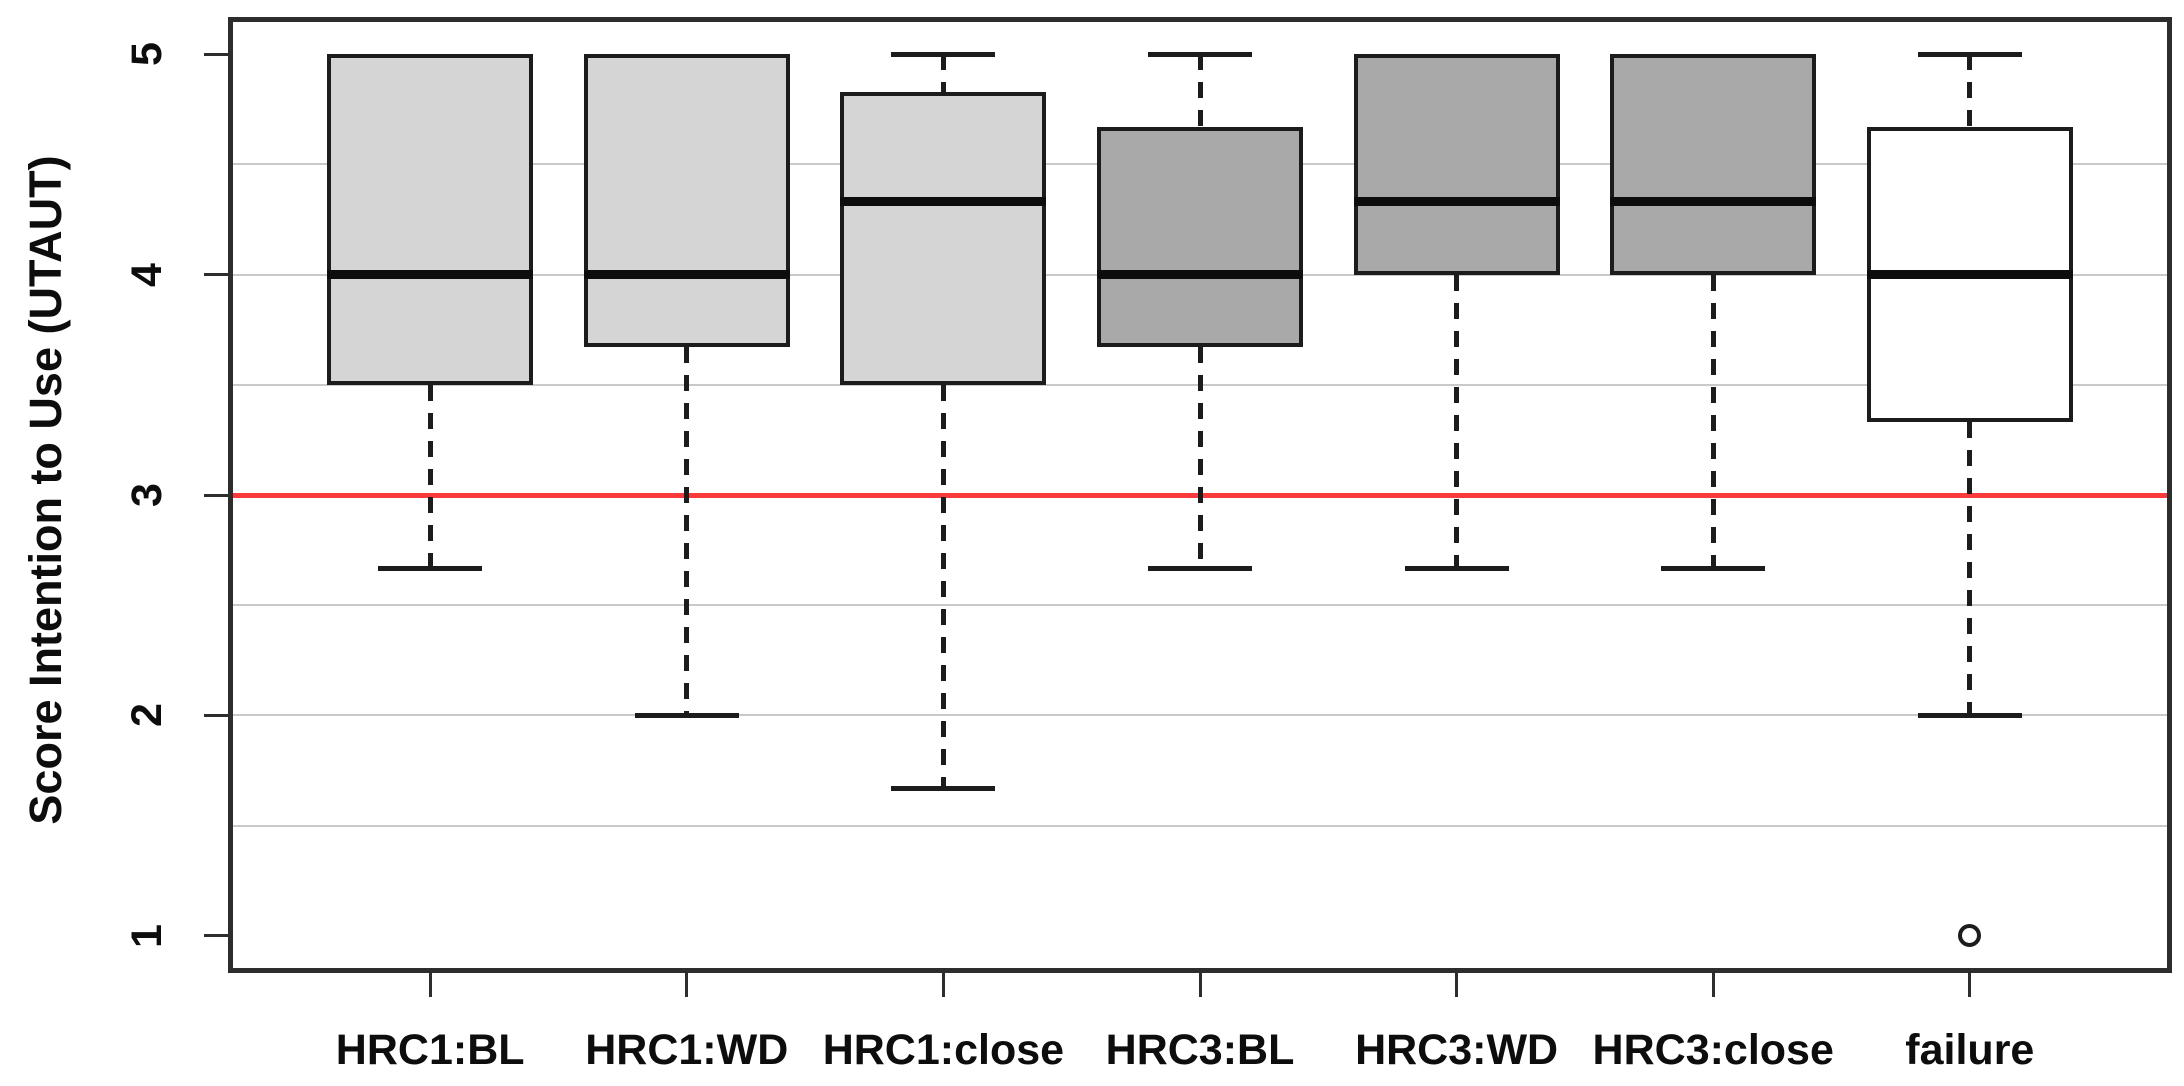 The image size is (2184, 1086). Describe the element at coordinates (1970, 90) in the screenshot. I see `upper-whisker-failure` at that location.